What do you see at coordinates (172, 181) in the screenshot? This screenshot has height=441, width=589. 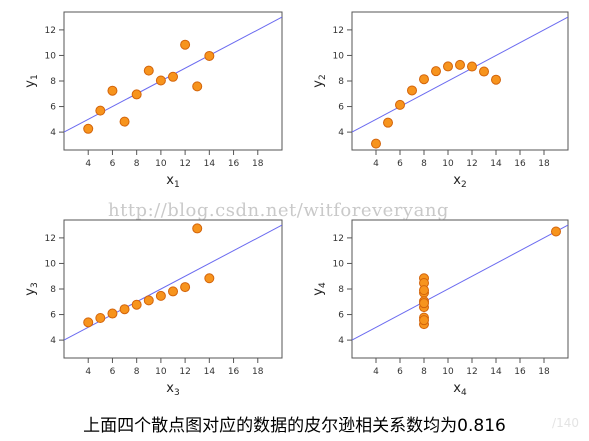 I see `x-axis-label: x1` at bounding box center [172, 181].